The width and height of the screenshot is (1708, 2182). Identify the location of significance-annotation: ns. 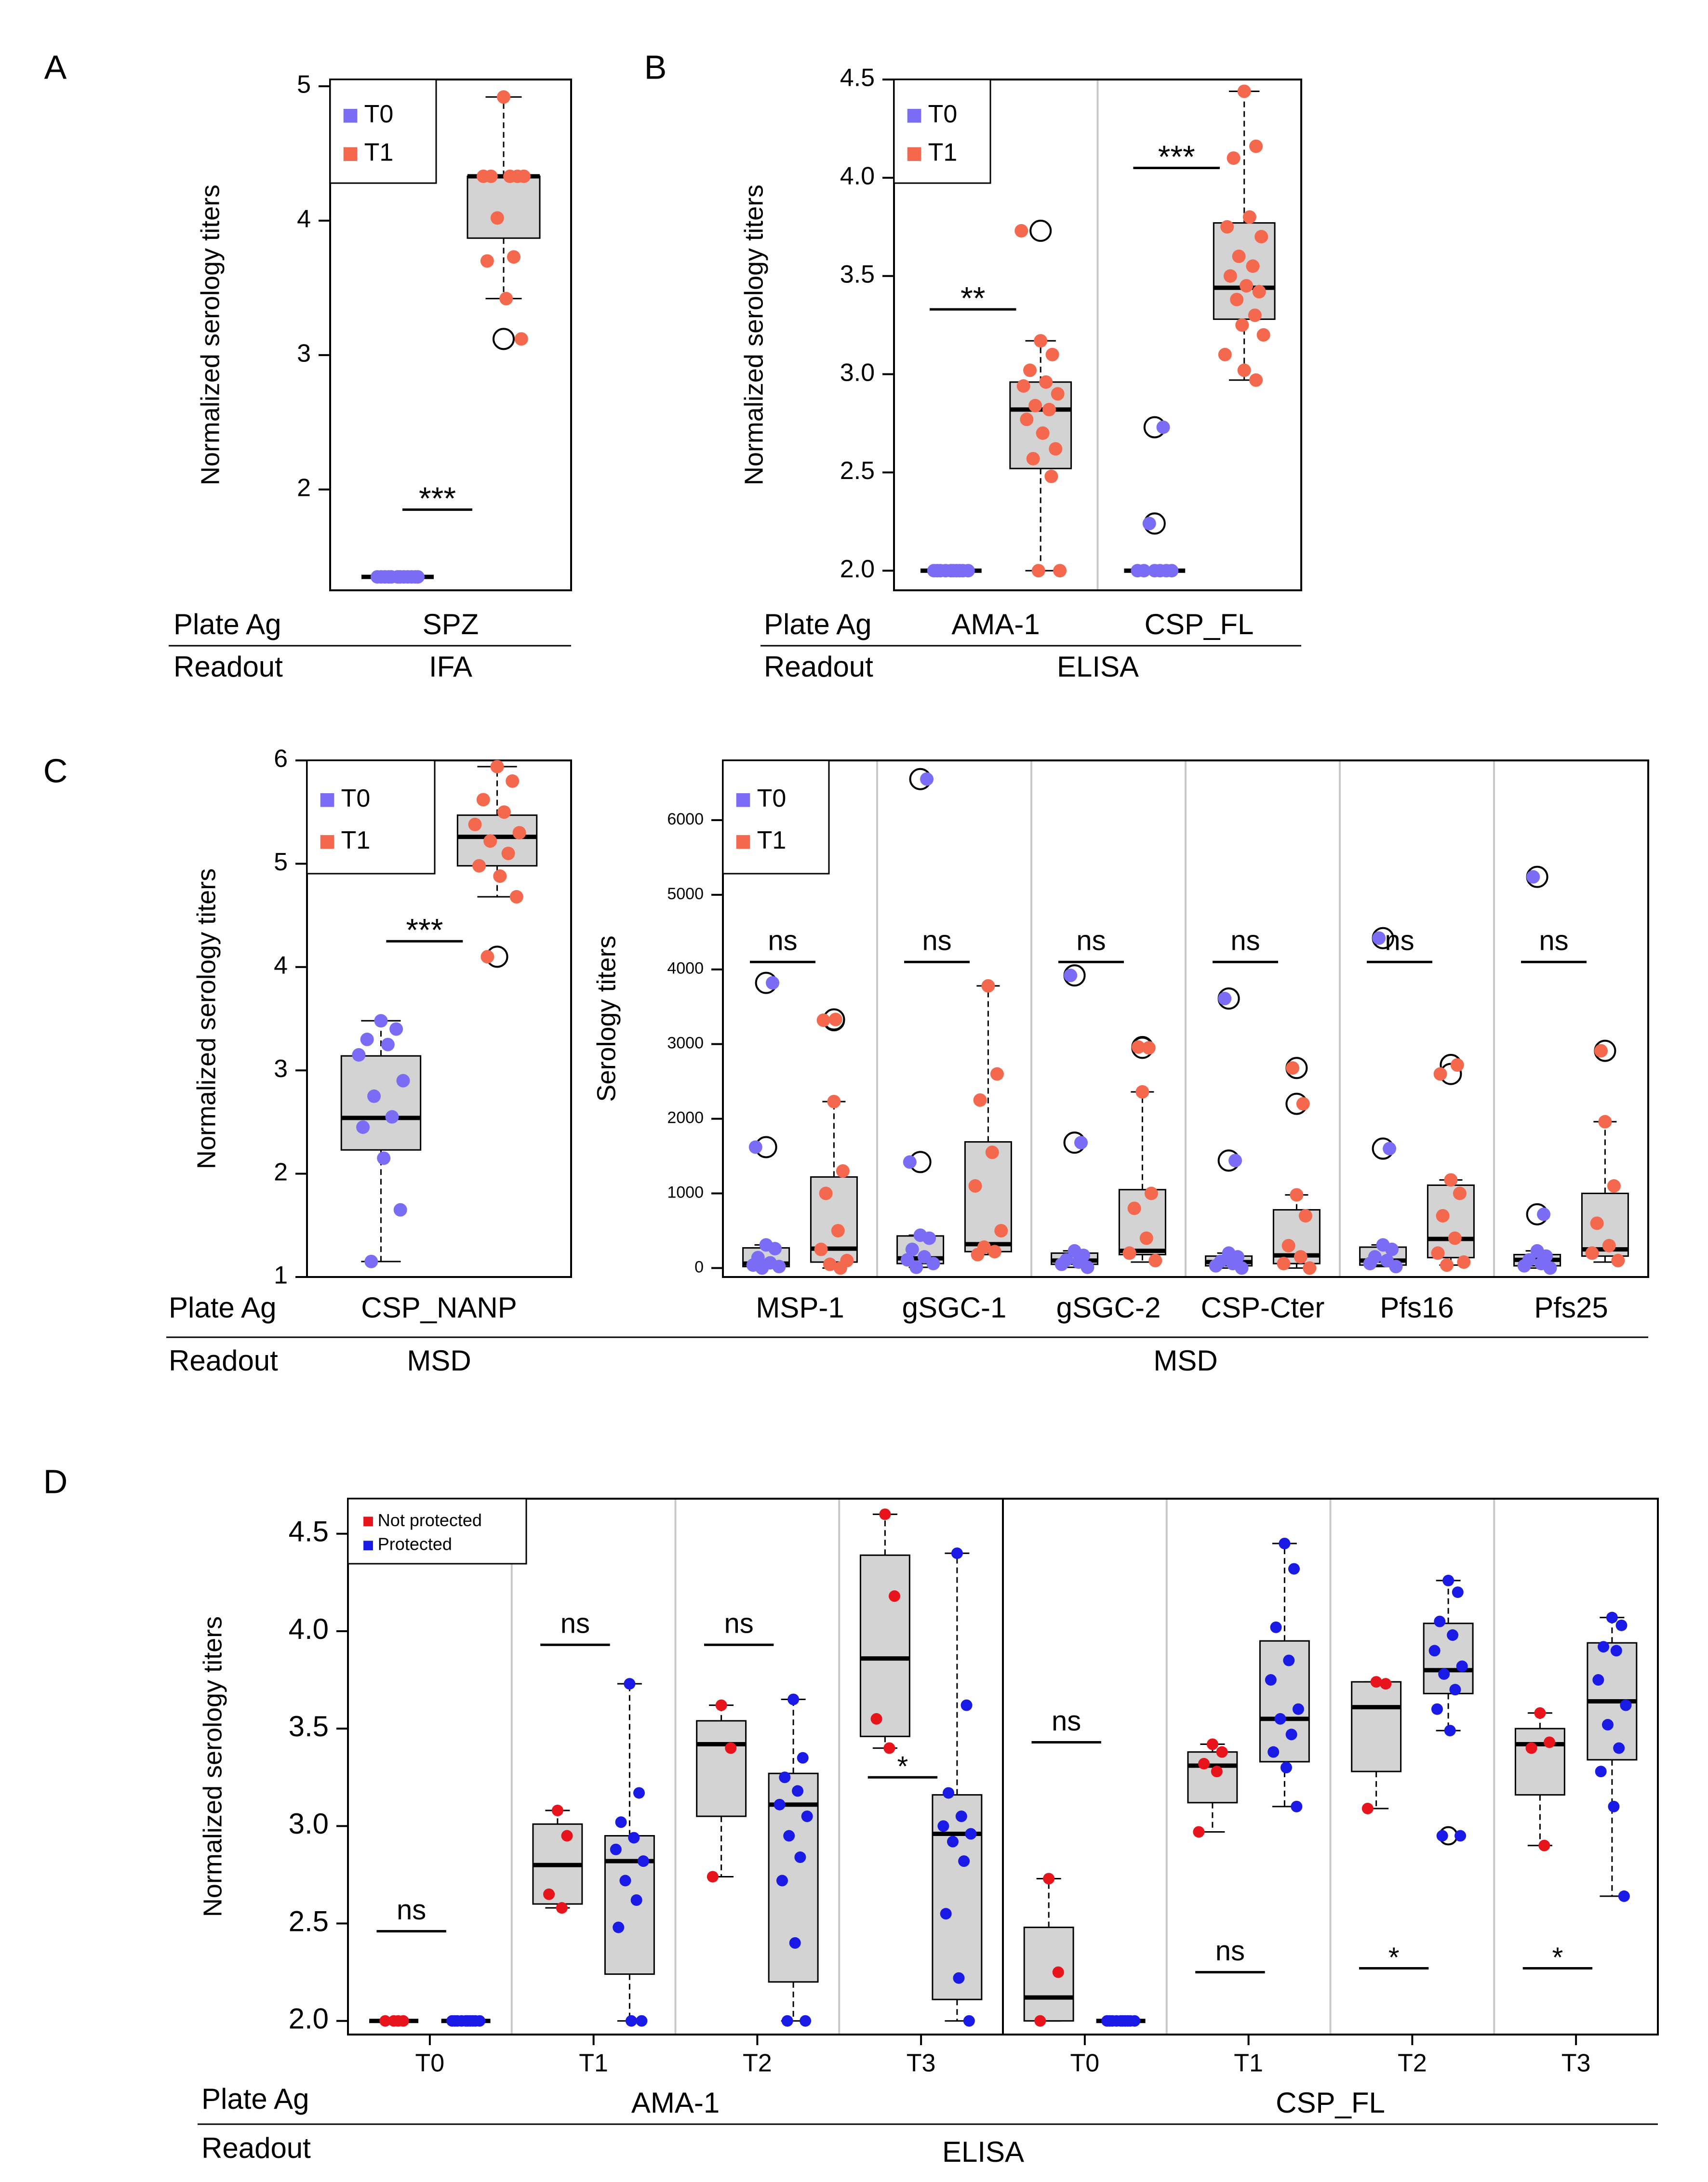
(739, 1627).